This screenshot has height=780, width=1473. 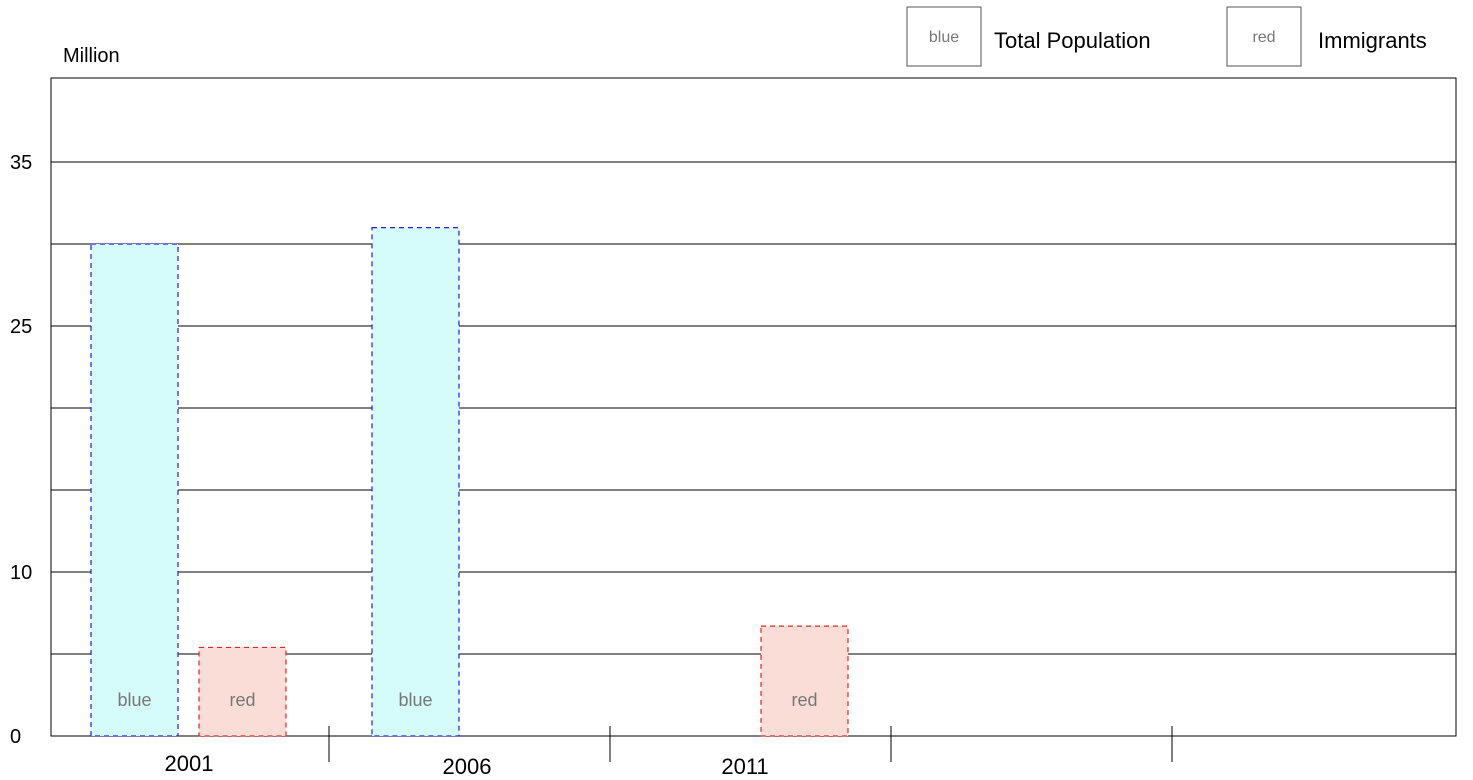 I want to click on legend-swatch-text: blue, so click(x=944, y=37).